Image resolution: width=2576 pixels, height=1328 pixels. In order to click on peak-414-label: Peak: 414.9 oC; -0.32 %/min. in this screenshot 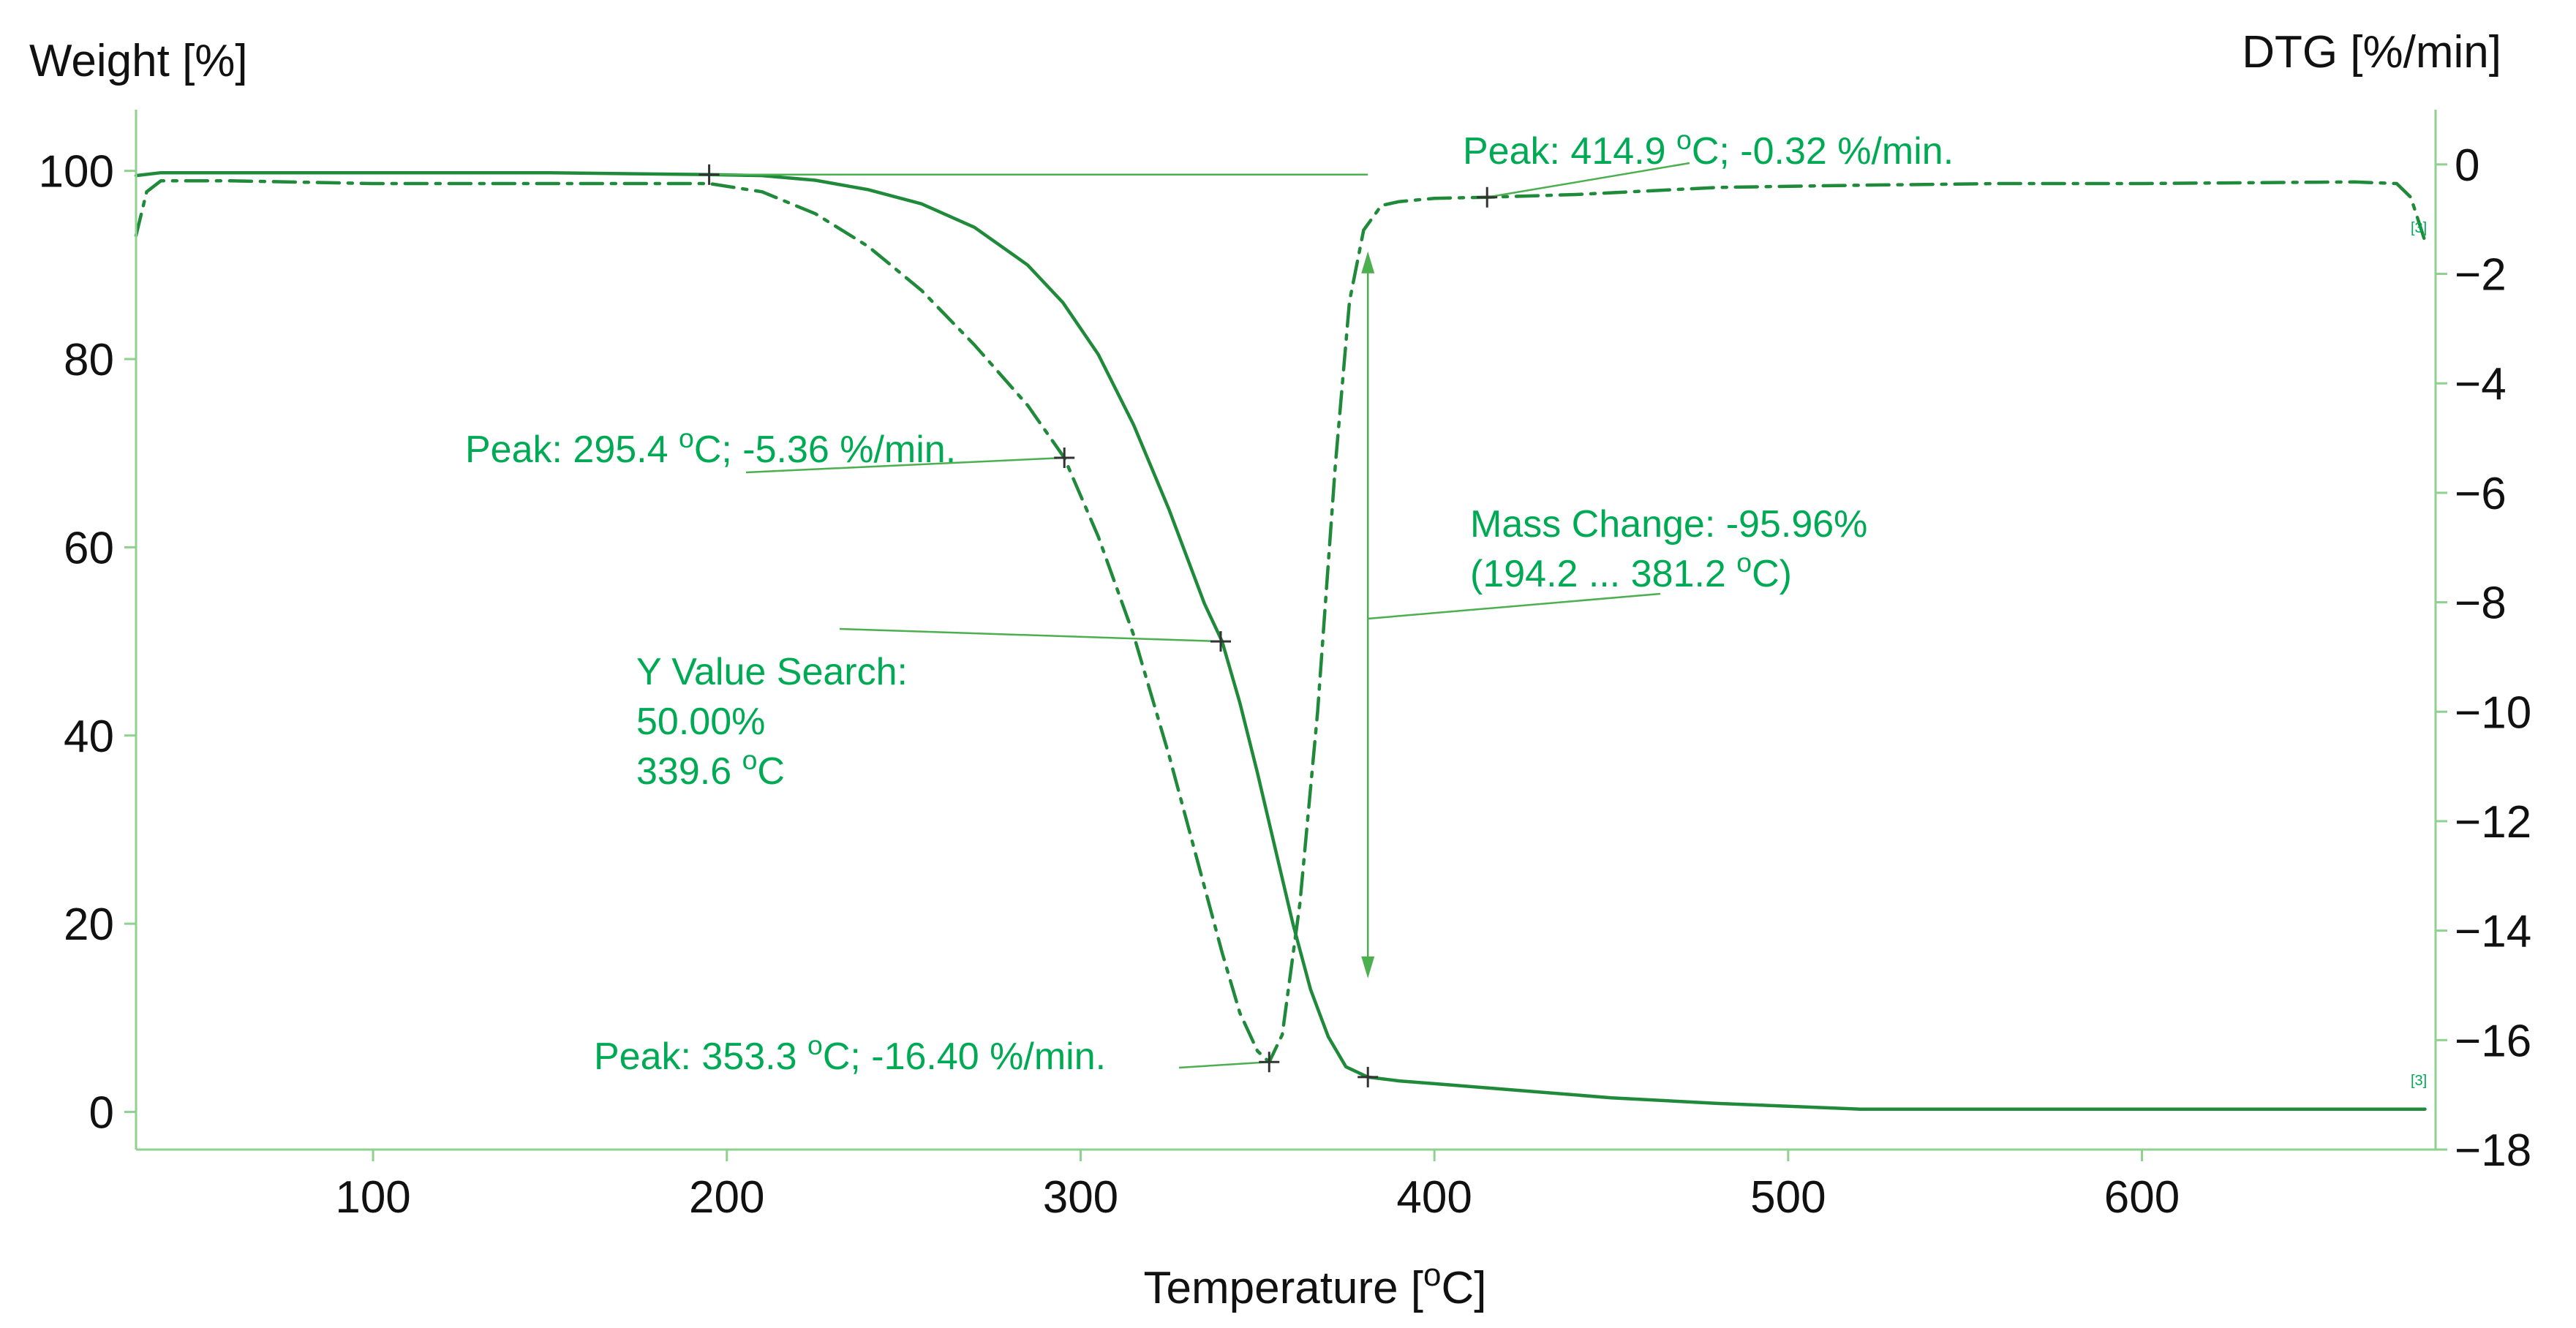, I will do `click(1708, 148)`.